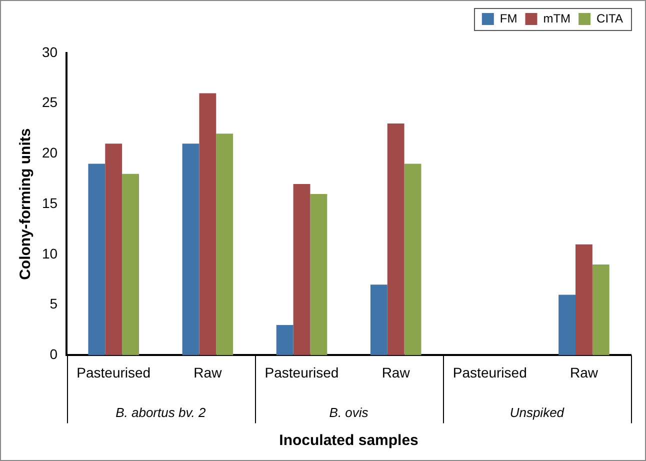 This screenshot has width=646, height=461. Describe the element at coordinates (537, 412) in the screenshot. I see `text: Unspiked` at that location.